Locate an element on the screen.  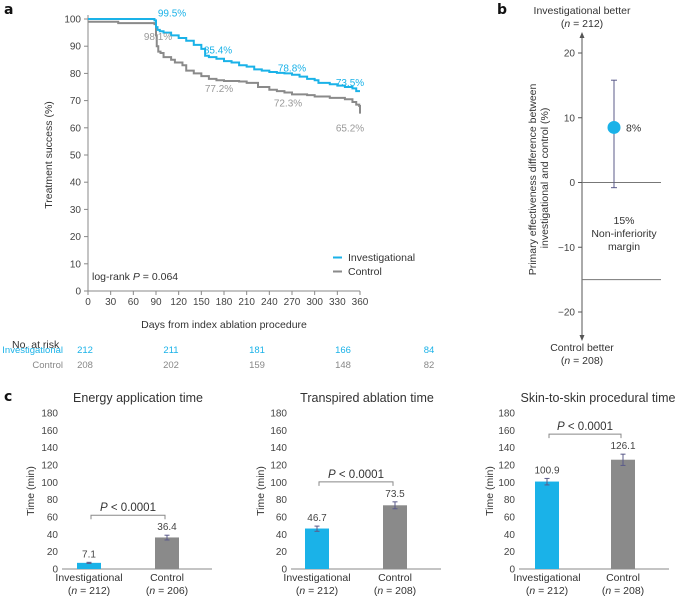
bar-value-label-investigational: 7.1 is located at coordinates (89, 554).